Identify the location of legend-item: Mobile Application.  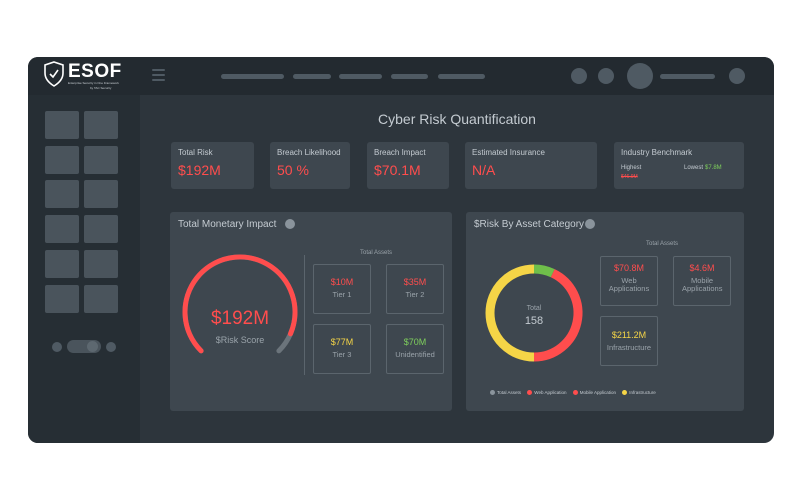
(594, 393).